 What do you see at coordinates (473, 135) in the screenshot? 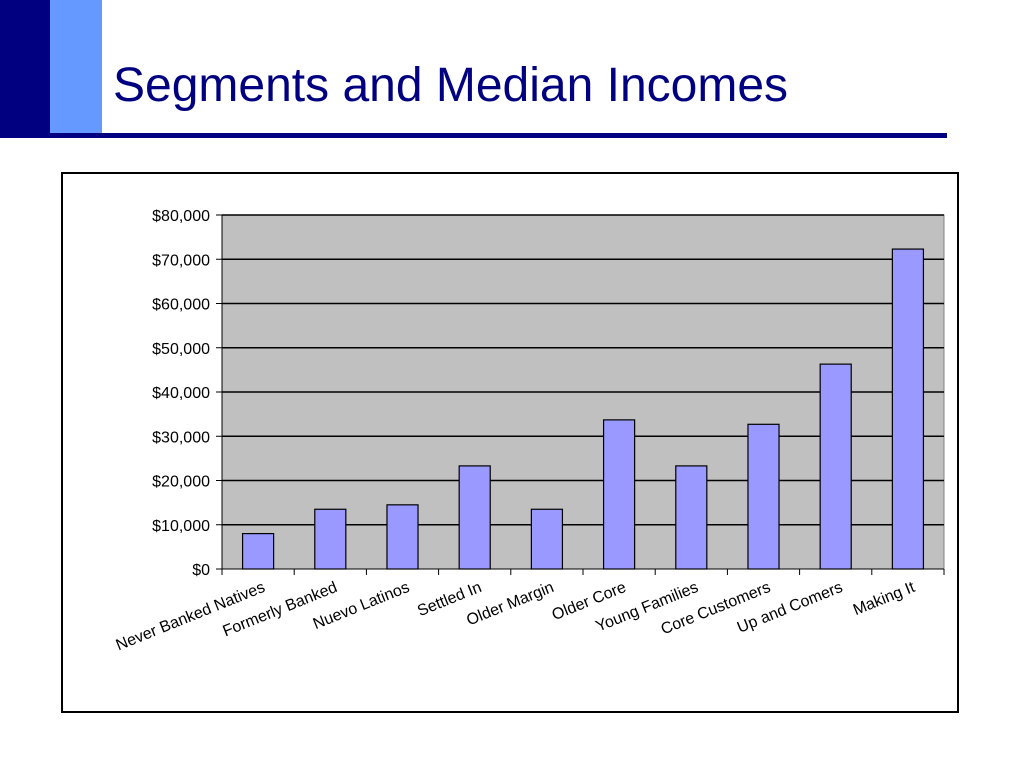
I see `title-underline` at bounding box center [473, 135].